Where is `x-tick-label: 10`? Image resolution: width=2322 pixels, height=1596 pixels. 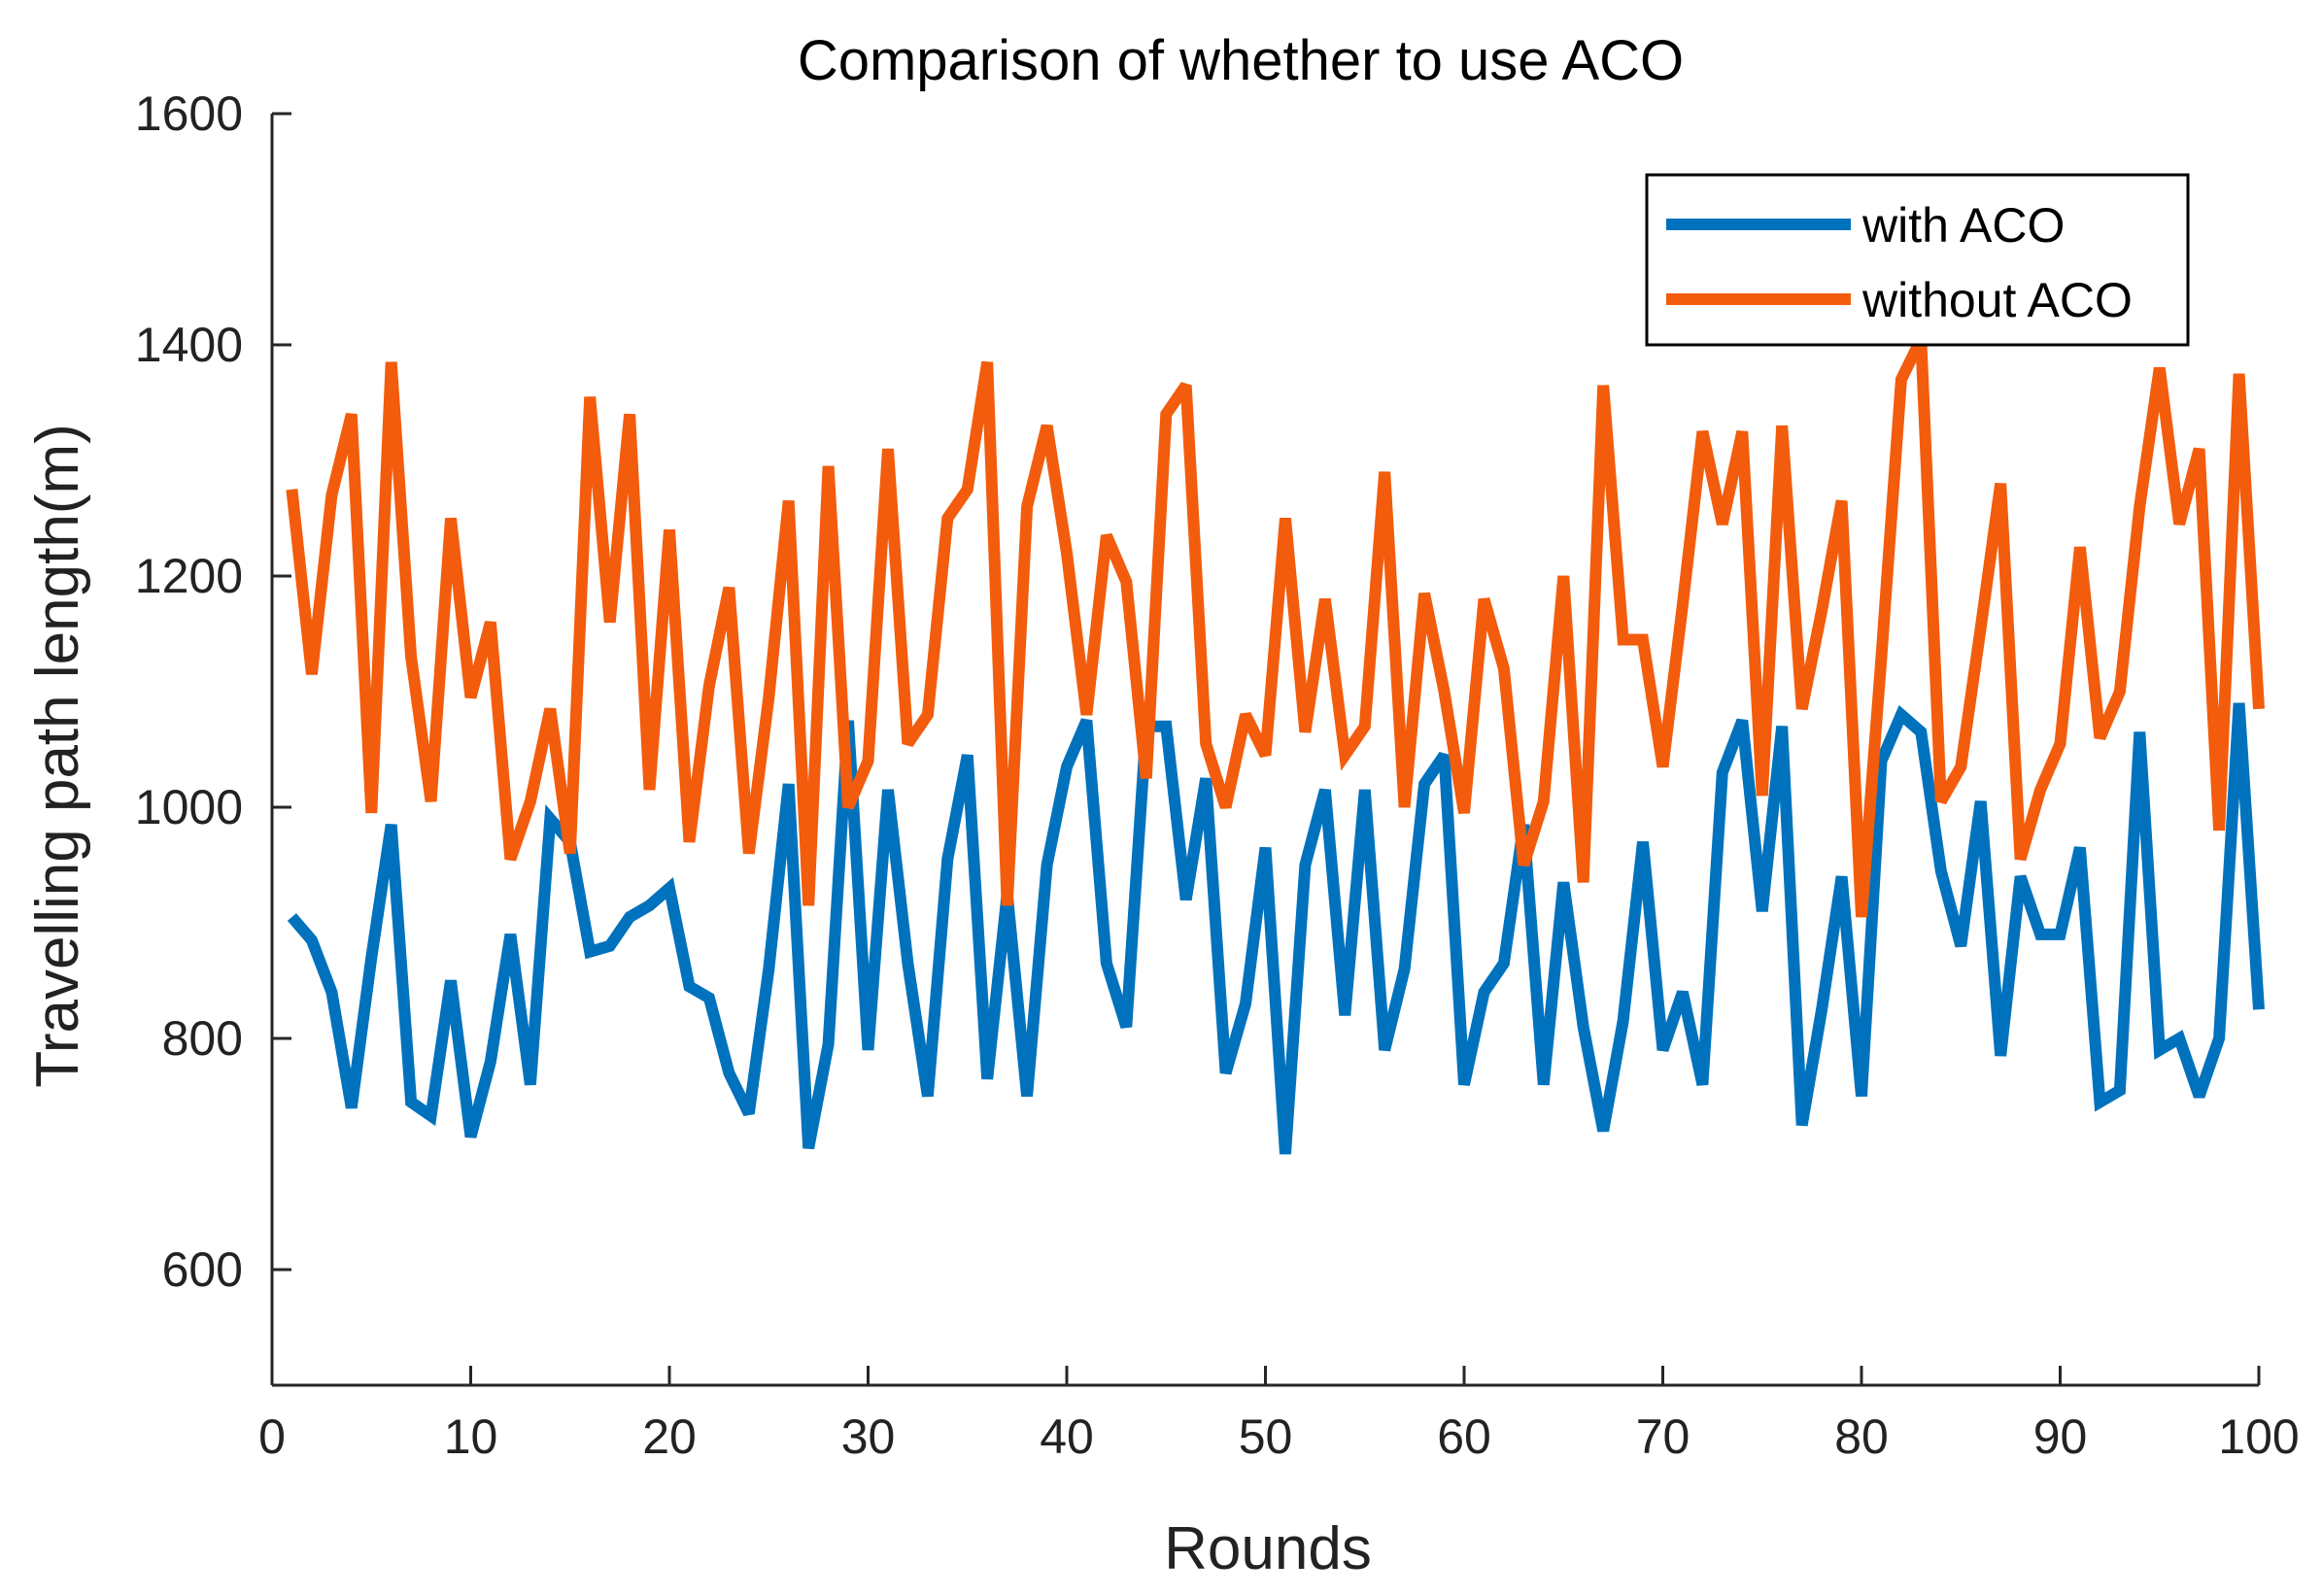
x-tick-label: 10 is located at coordinates (471, 1436).